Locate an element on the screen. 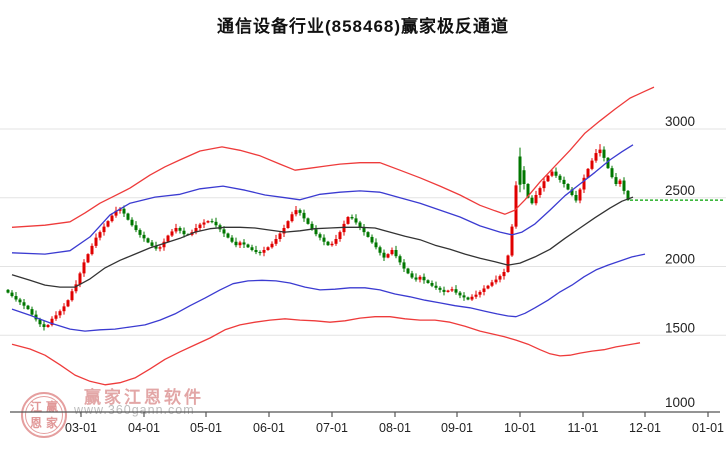 The height and width of the screenshot is (450, 726). watermark-seal-characters: 江 赢 恩 家 is located at coordinates (44, 415).